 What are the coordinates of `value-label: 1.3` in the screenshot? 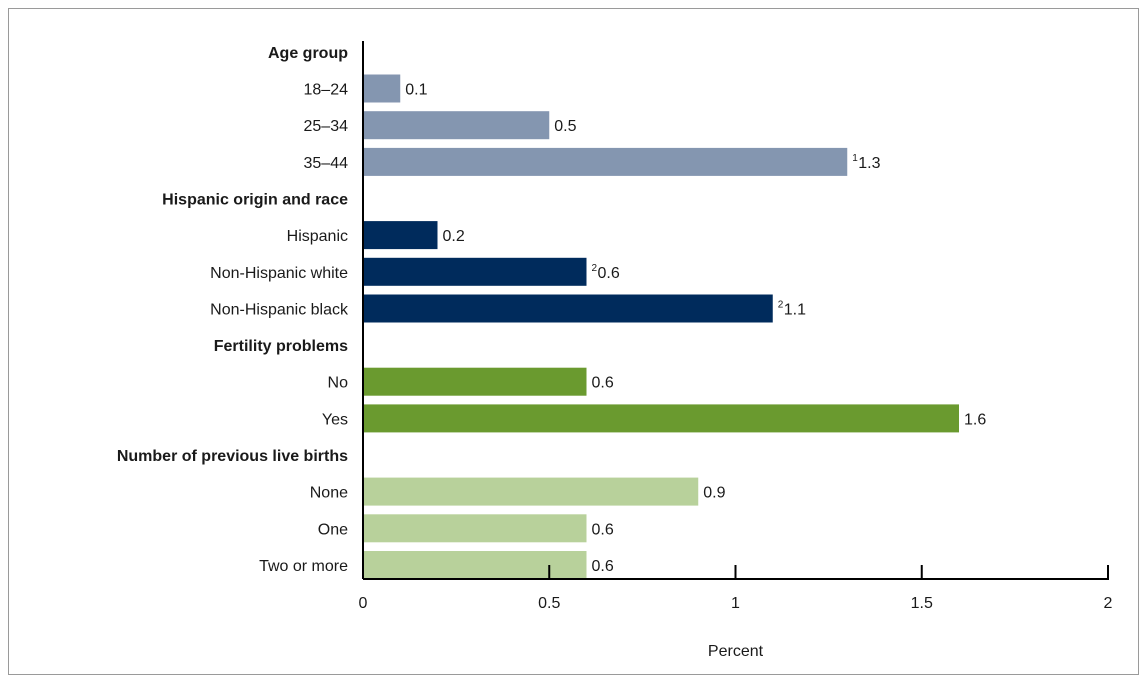 It's located at (869, 163).